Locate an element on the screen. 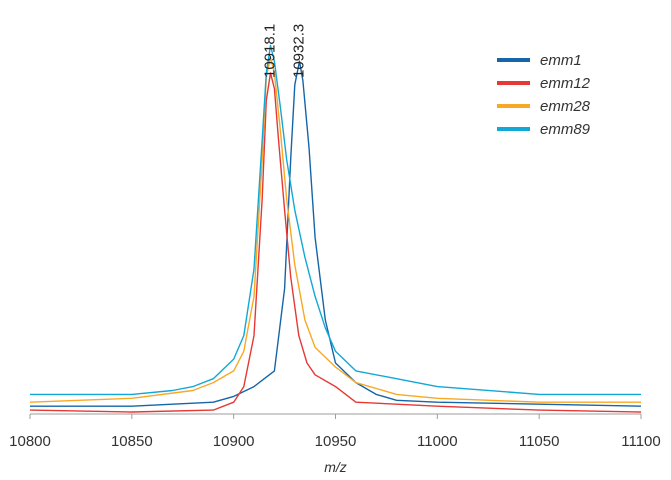 The height and width of the screenshot is (480, 671). x-axis: 10800 10850 10900 10950 11000 11050 11100 is located at coordinates (335, 431).